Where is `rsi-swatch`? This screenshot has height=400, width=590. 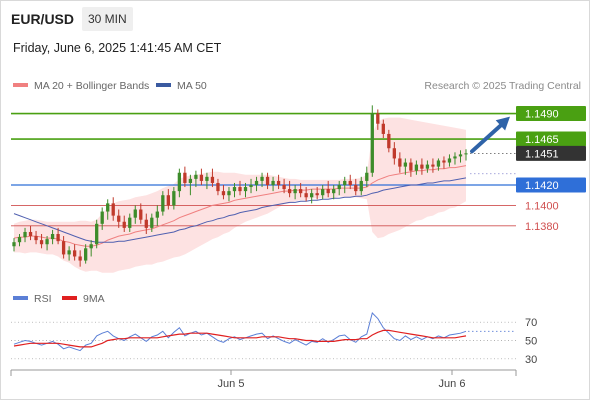 rsi-swatch is located at coordinates (20, 298).